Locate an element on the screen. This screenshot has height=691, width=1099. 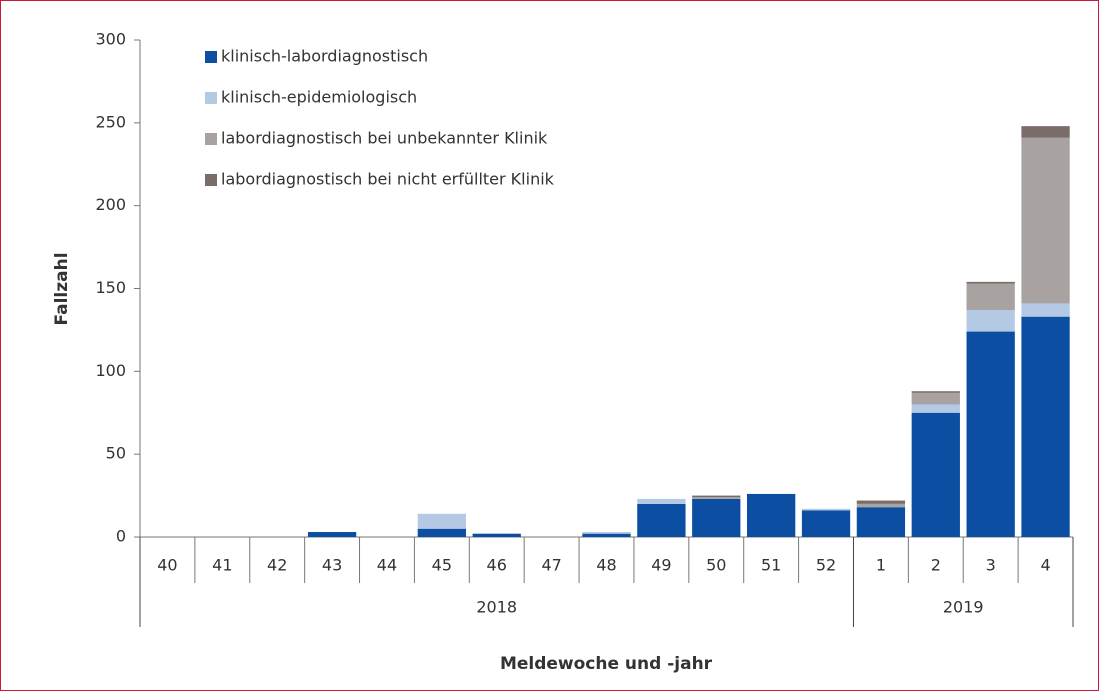
y-axis-label: Fallzahl is located at coordinates (62, 288).